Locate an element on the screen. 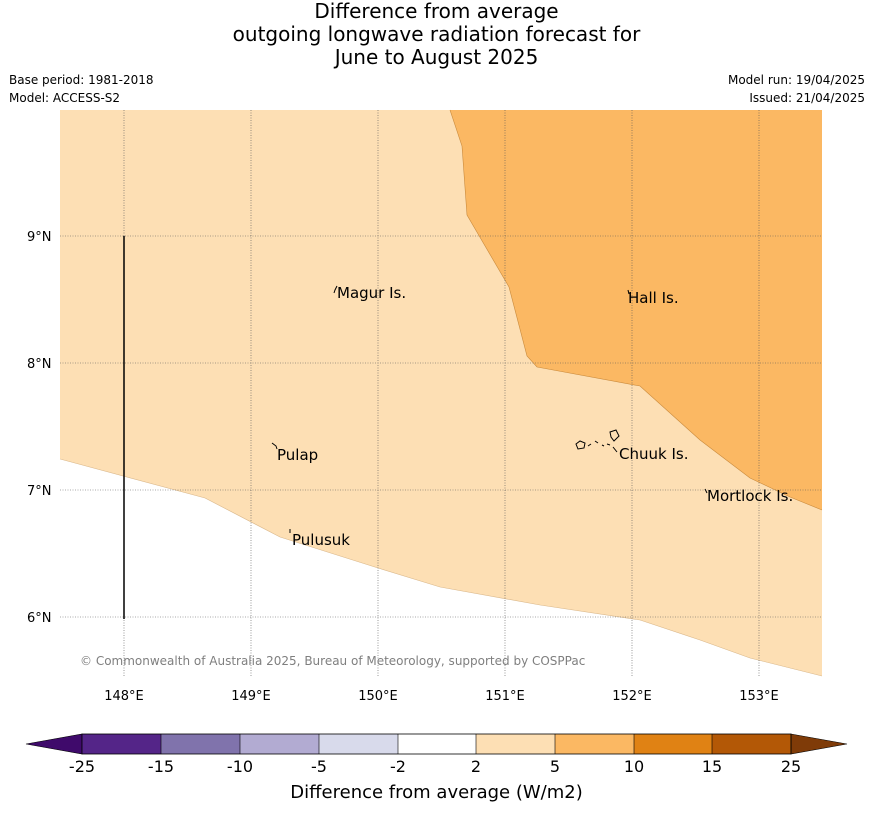  mortlock-island-shape is located at coordinates (706, 491).